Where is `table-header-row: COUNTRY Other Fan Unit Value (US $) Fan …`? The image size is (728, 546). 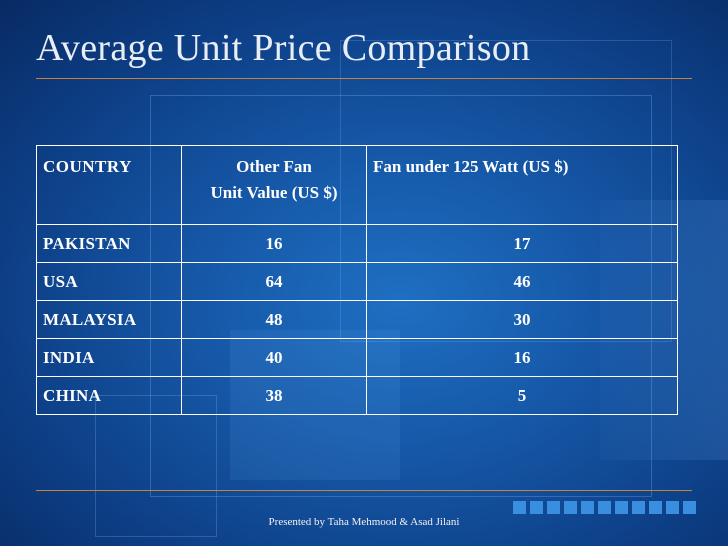 table-header-row: COUNTRY Other Fan Unit Value (US $) Fan … is located at coordinates (357, 185).